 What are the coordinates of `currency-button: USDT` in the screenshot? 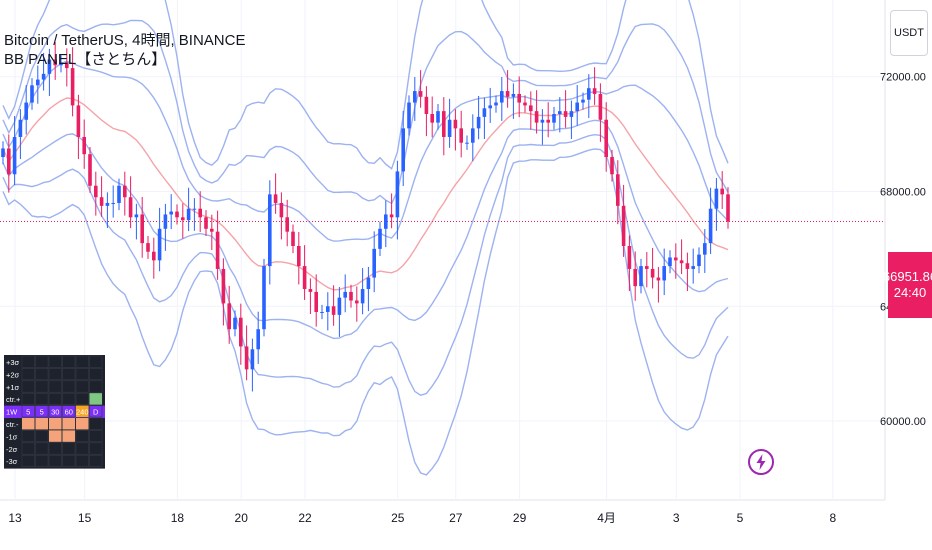 It's located at (909, 33).